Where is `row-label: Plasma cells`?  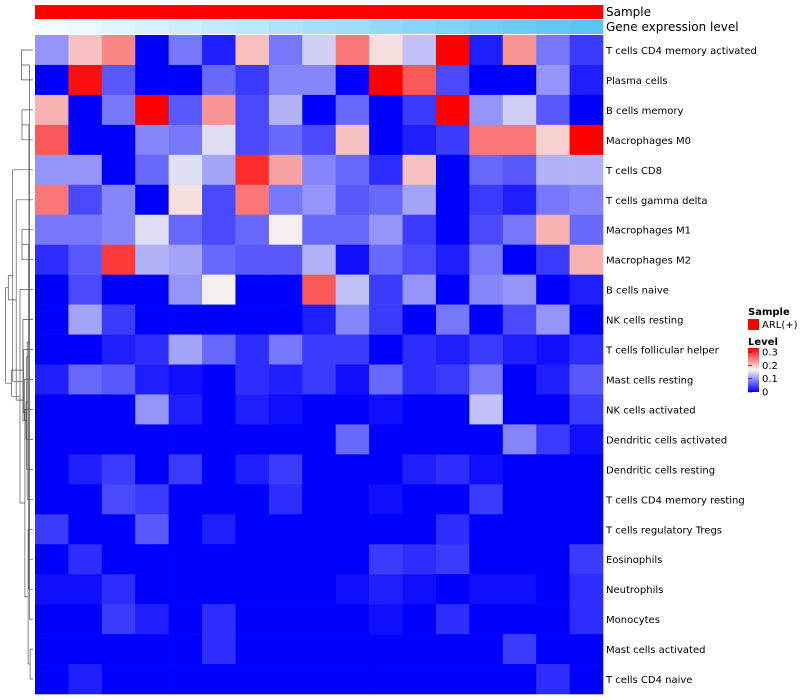
row-label: Plasma cells is located at coordinates (637, 81).